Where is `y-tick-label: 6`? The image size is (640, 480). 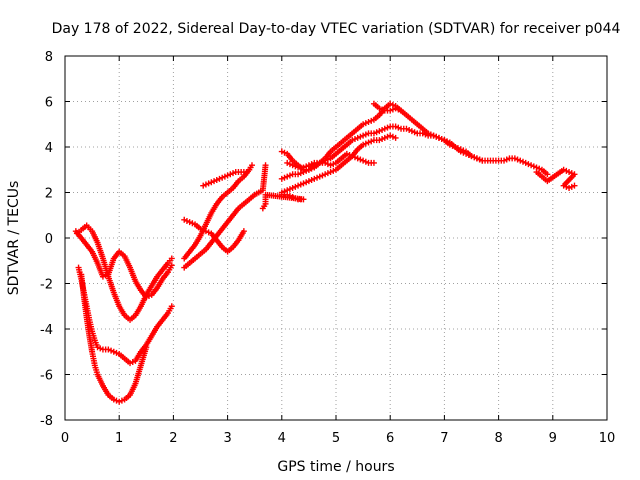 y-tick-label: 6 is located at coordinates (49, 103).